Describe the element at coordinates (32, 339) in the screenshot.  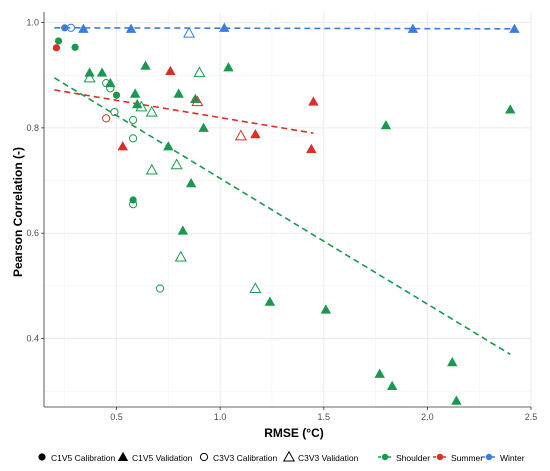
I see `y-tick-label: 0.4` at that location.